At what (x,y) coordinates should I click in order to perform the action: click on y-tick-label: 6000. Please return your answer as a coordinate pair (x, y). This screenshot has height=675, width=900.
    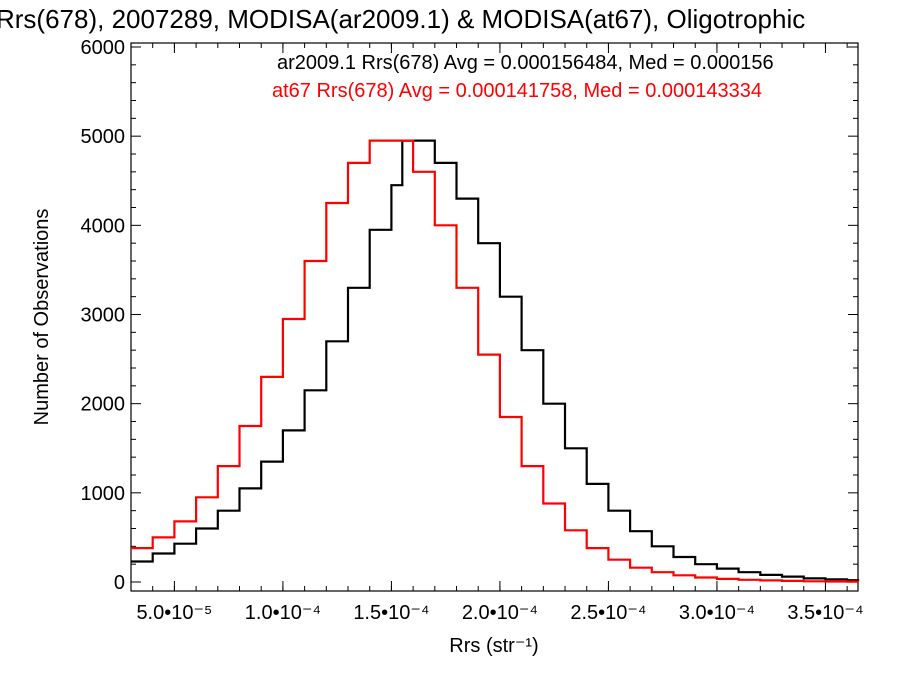
    Looking at the image, I should click on (103, 48).